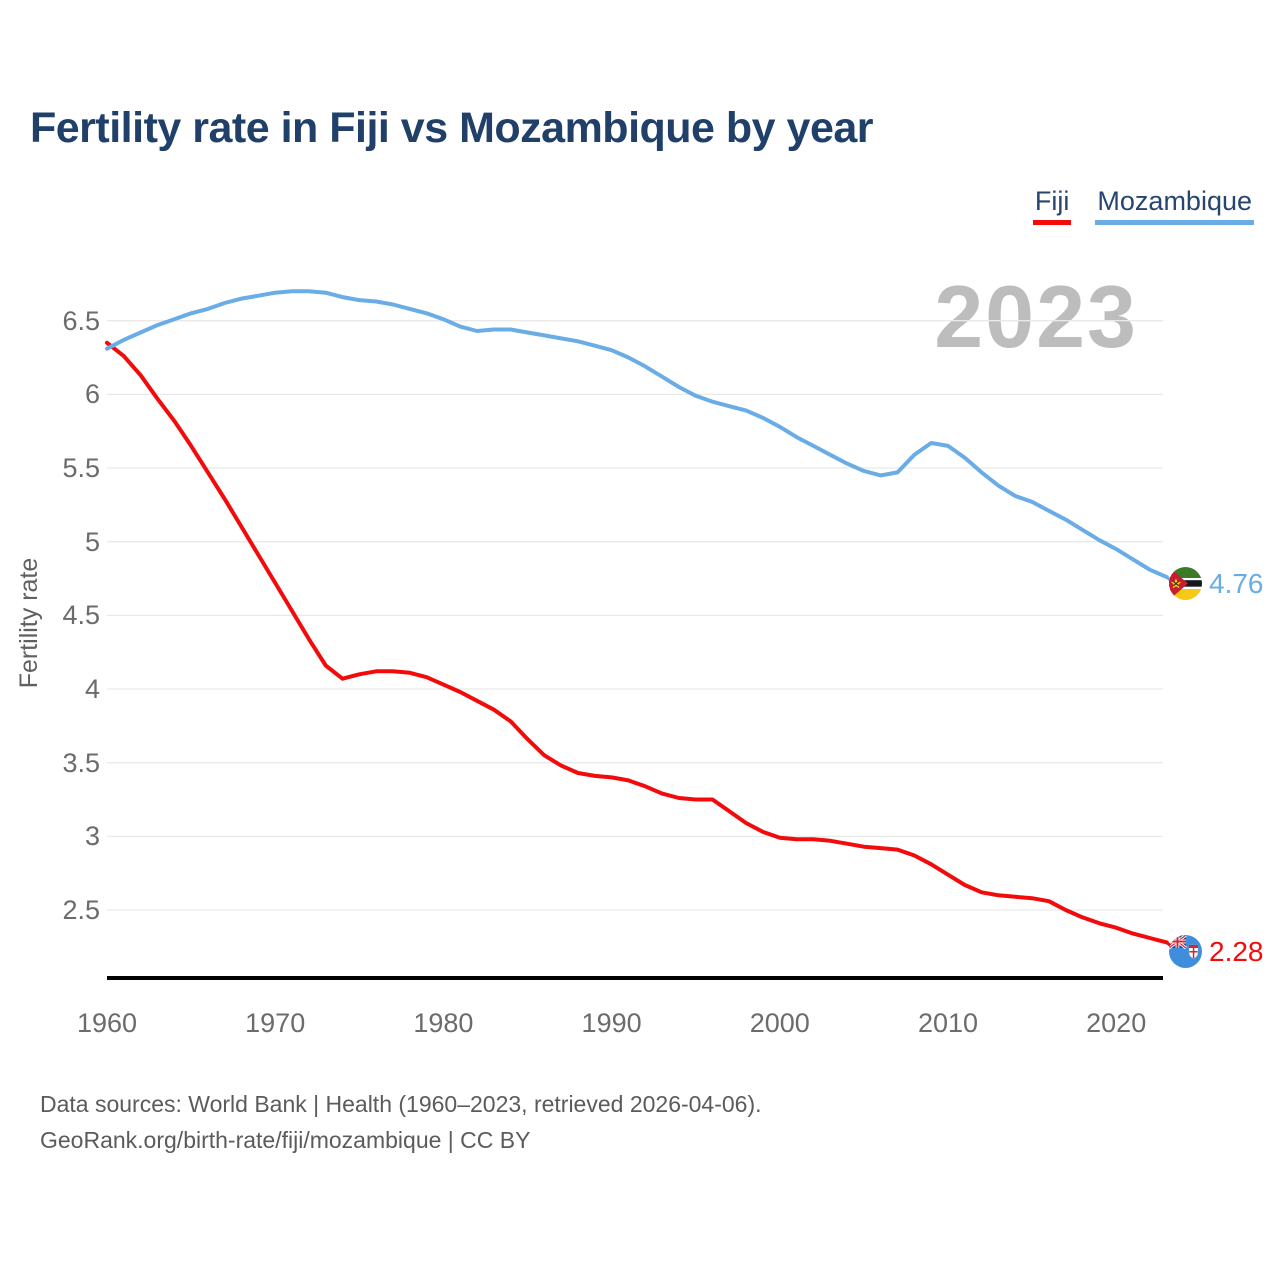  Describe the element at coordinates (443, 1023) in the screenshot. I see `x-tick-label: 1980` at that location.